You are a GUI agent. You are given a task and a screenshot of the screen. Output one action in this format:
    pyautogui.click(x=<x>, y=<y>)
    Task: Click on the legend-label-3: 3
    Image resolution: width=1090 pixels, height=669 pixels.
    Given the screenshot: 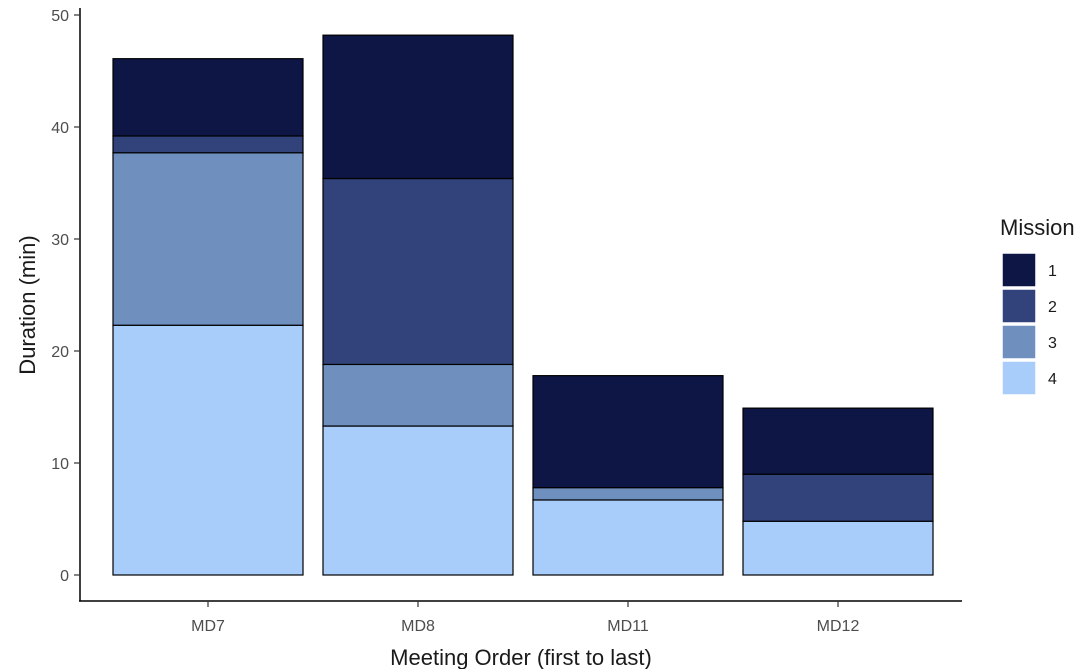 What is the action you would take?
    pyautogui.click(x=1052, y=343)
    